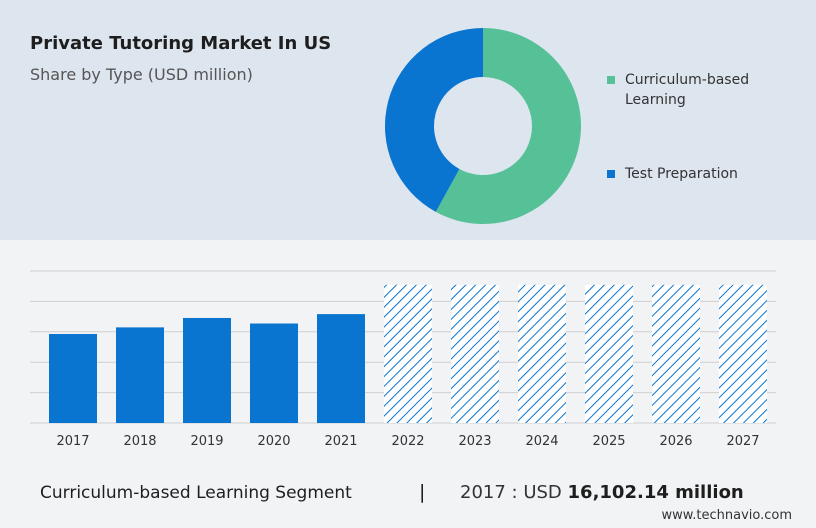  I want to click on x-tick-label: 2027, so click(742, 441).